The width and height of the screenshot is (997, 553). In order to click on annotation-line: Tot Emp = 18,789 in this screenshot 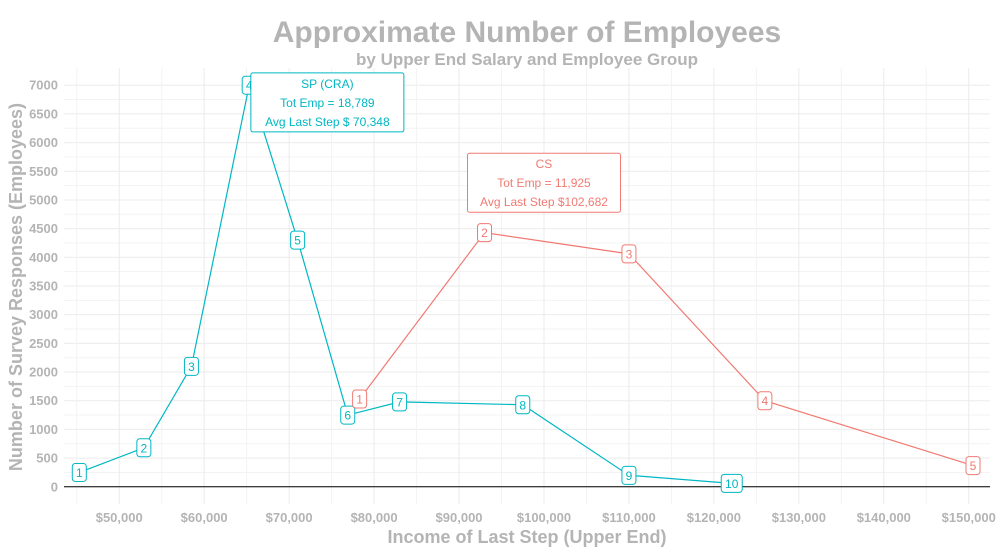, I will do `click(327, 103)`.